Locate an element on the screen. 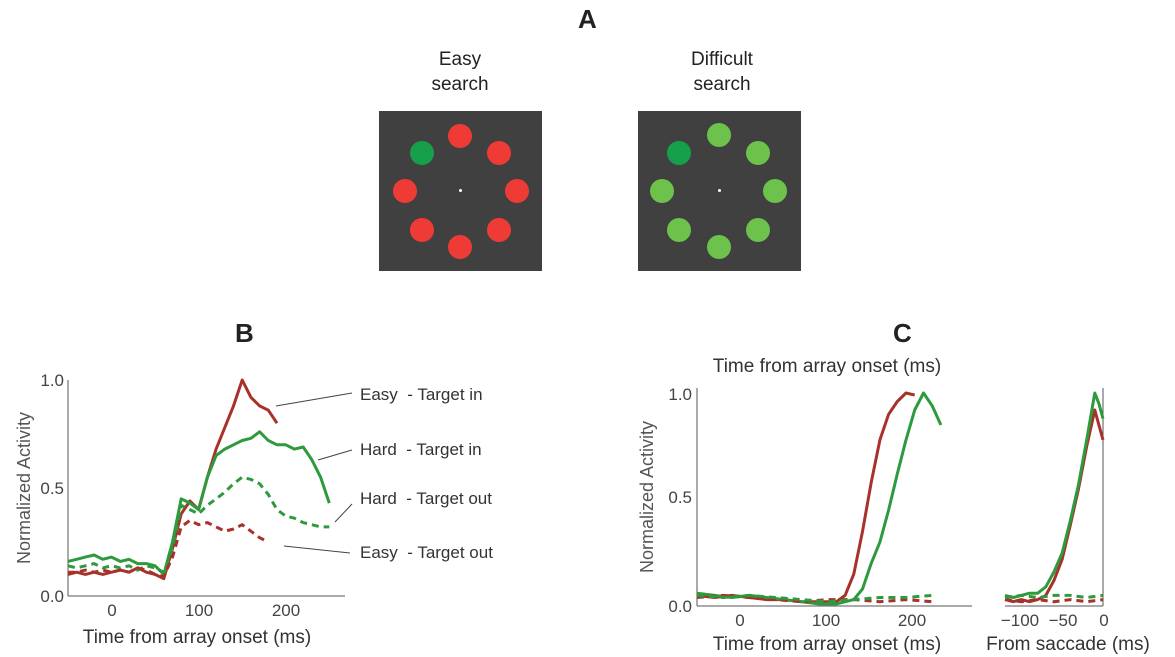 Image resolution: width=1175 pixels, height=657 pixels. panel-b-series is located at coordinates (199, 479).